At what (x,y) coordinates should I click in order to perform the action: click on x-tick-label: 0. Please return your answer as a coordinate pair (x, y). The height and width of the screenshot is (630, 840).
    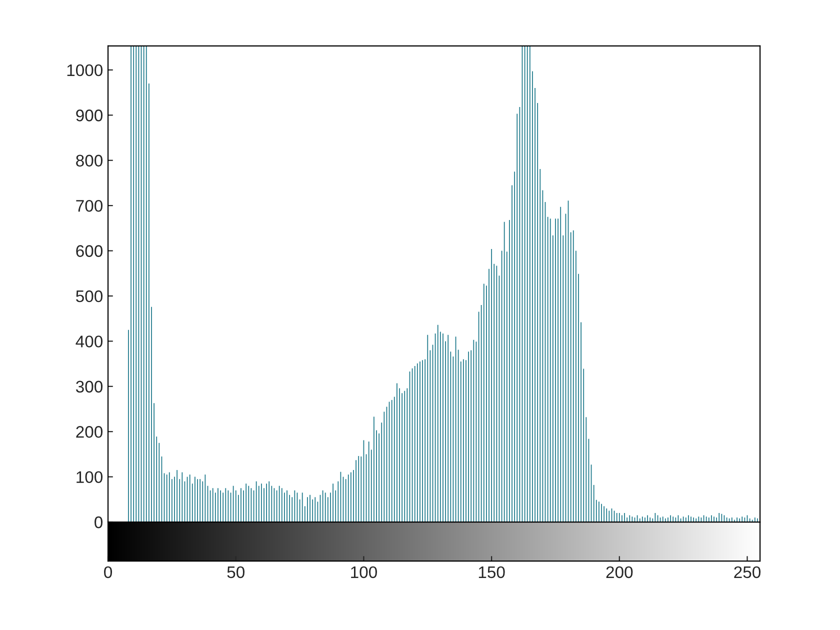
    Looking at the image, I should click on (108, 572).